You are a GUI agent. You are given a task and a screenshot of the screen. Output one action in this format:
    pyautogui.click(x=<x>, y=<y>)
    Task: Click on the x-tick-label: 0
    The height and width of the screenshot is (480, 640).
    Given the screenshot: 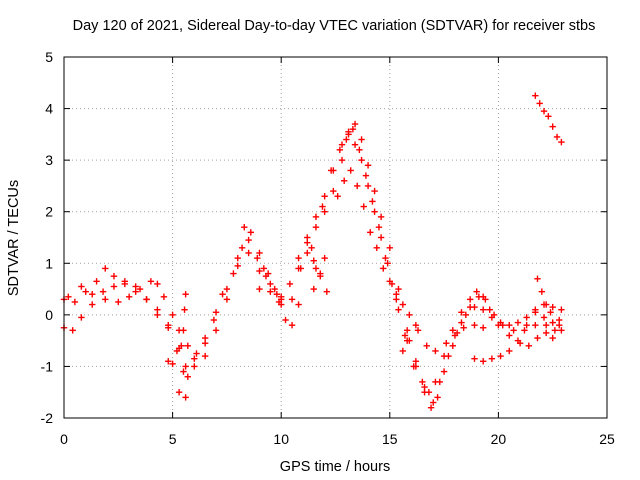 What is the action you would take?
    pyautogui.click(x=64, y=439)
    